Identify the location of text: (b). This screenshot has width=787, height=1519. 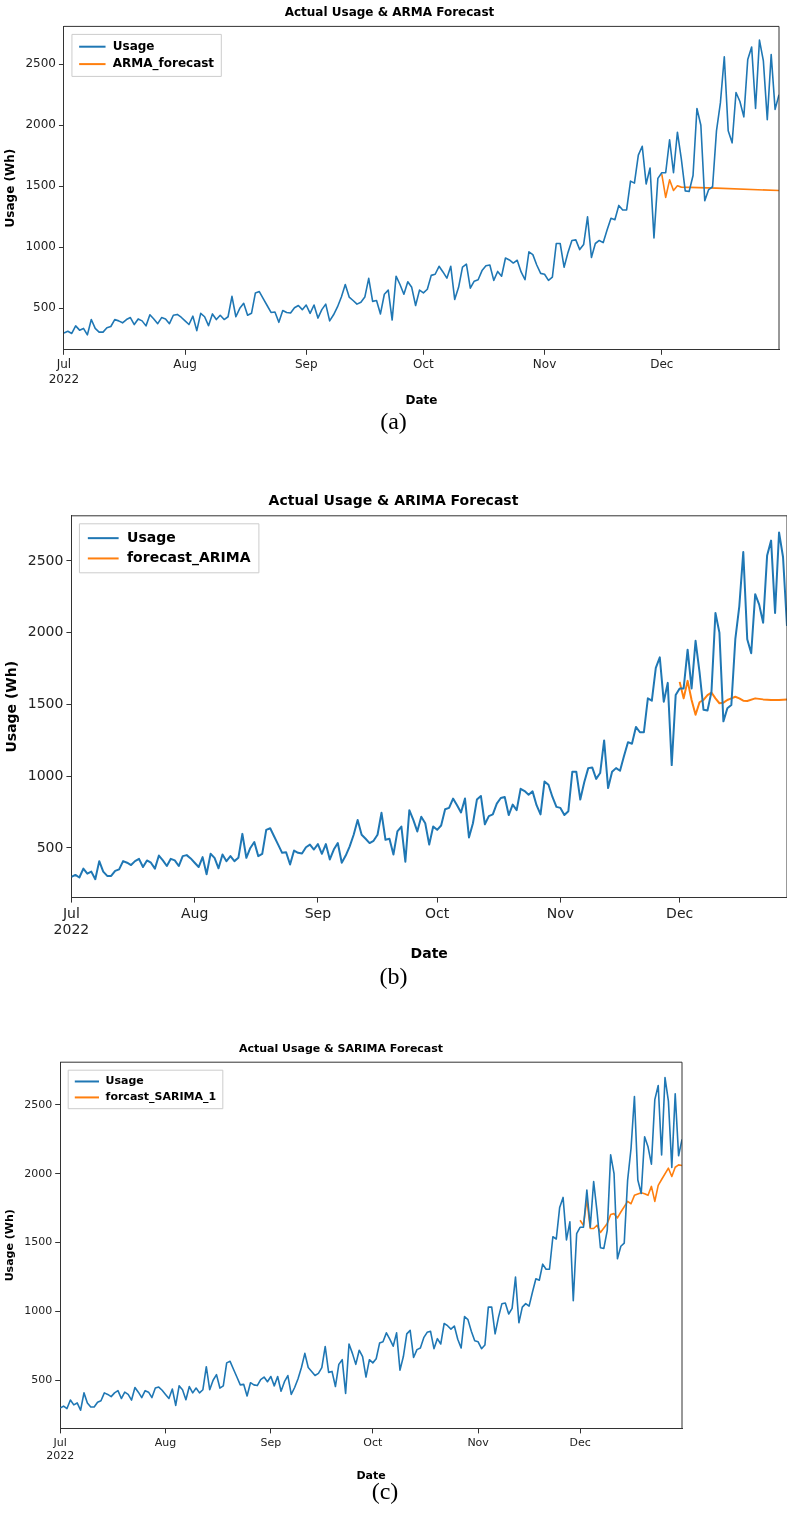
(393, 976).